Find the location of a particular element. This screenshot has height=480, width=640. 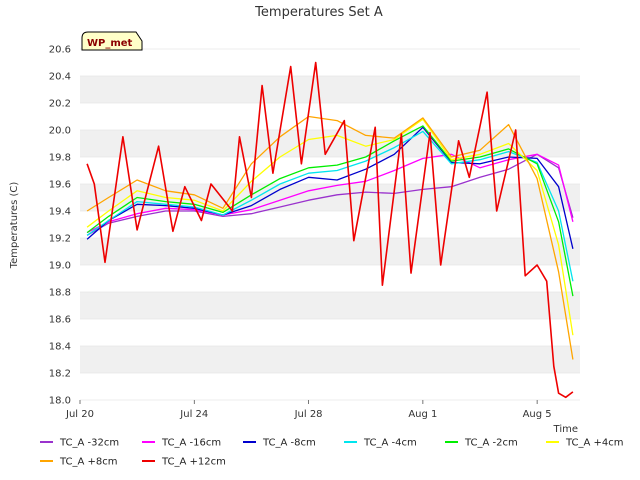

legend-item: TC_A +4cm is located at coordinates (585, 443).